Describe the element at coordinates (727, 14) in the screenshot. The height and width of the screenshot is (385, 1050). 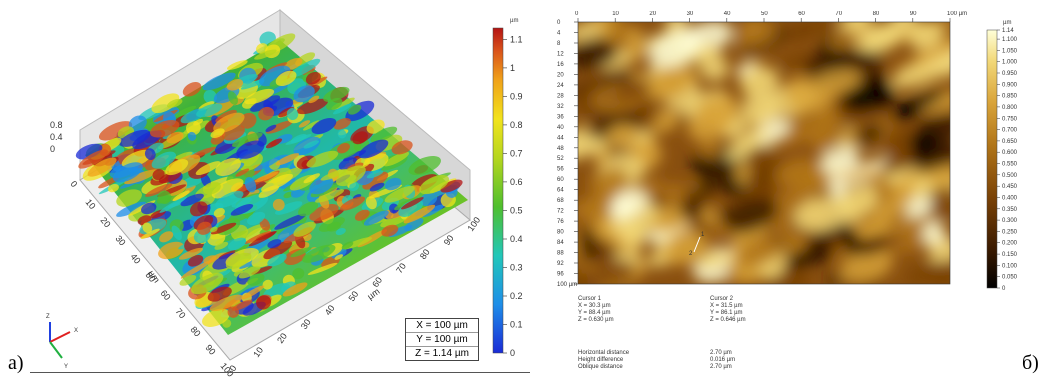
I see `top-axis-tick-label: 40` at that location.